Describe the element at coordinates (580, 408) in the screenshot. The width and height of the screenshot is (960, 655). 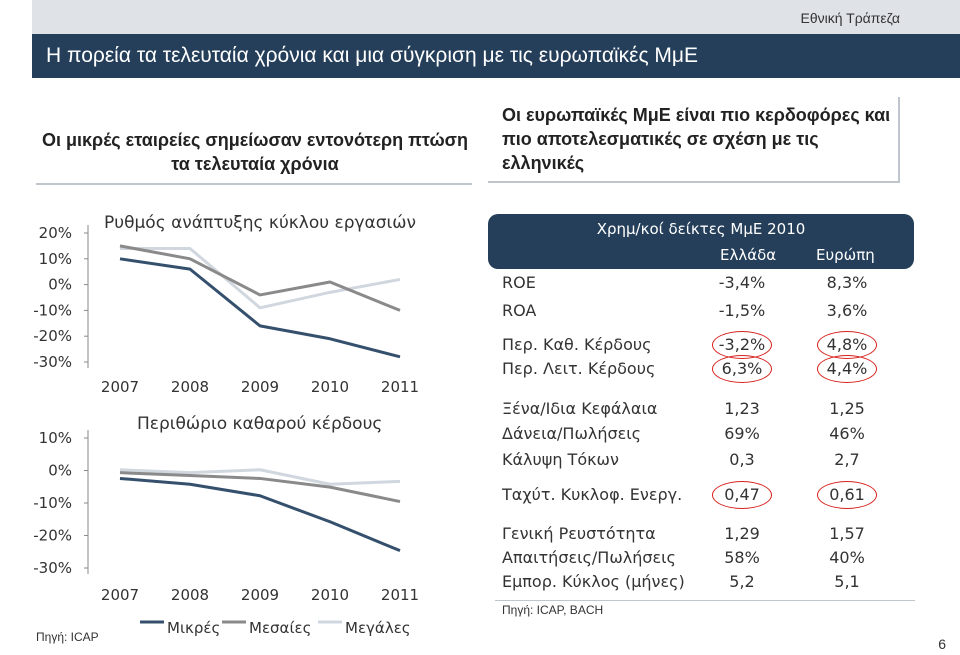
I see `ratio-label: Ξένα/Ιδια Κεφάλαια` at that location.